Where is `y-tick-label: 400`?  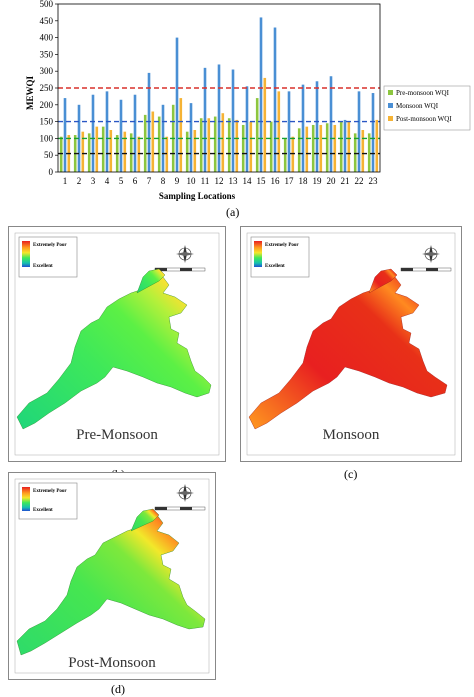 y-tick-label: 400 is located at coordinates (47, 38).